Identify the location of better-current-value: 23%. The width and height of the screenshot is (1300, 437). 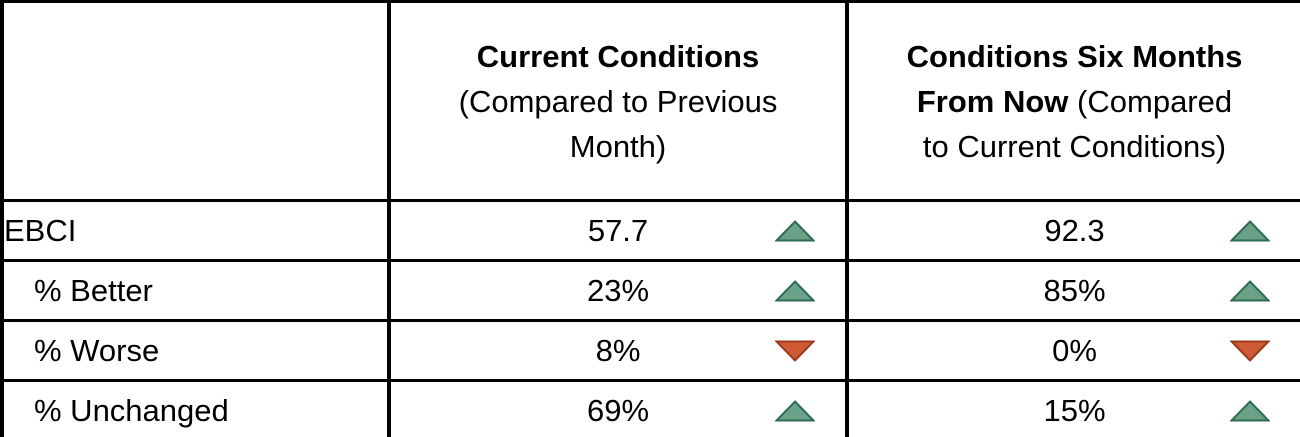
(618, 290).